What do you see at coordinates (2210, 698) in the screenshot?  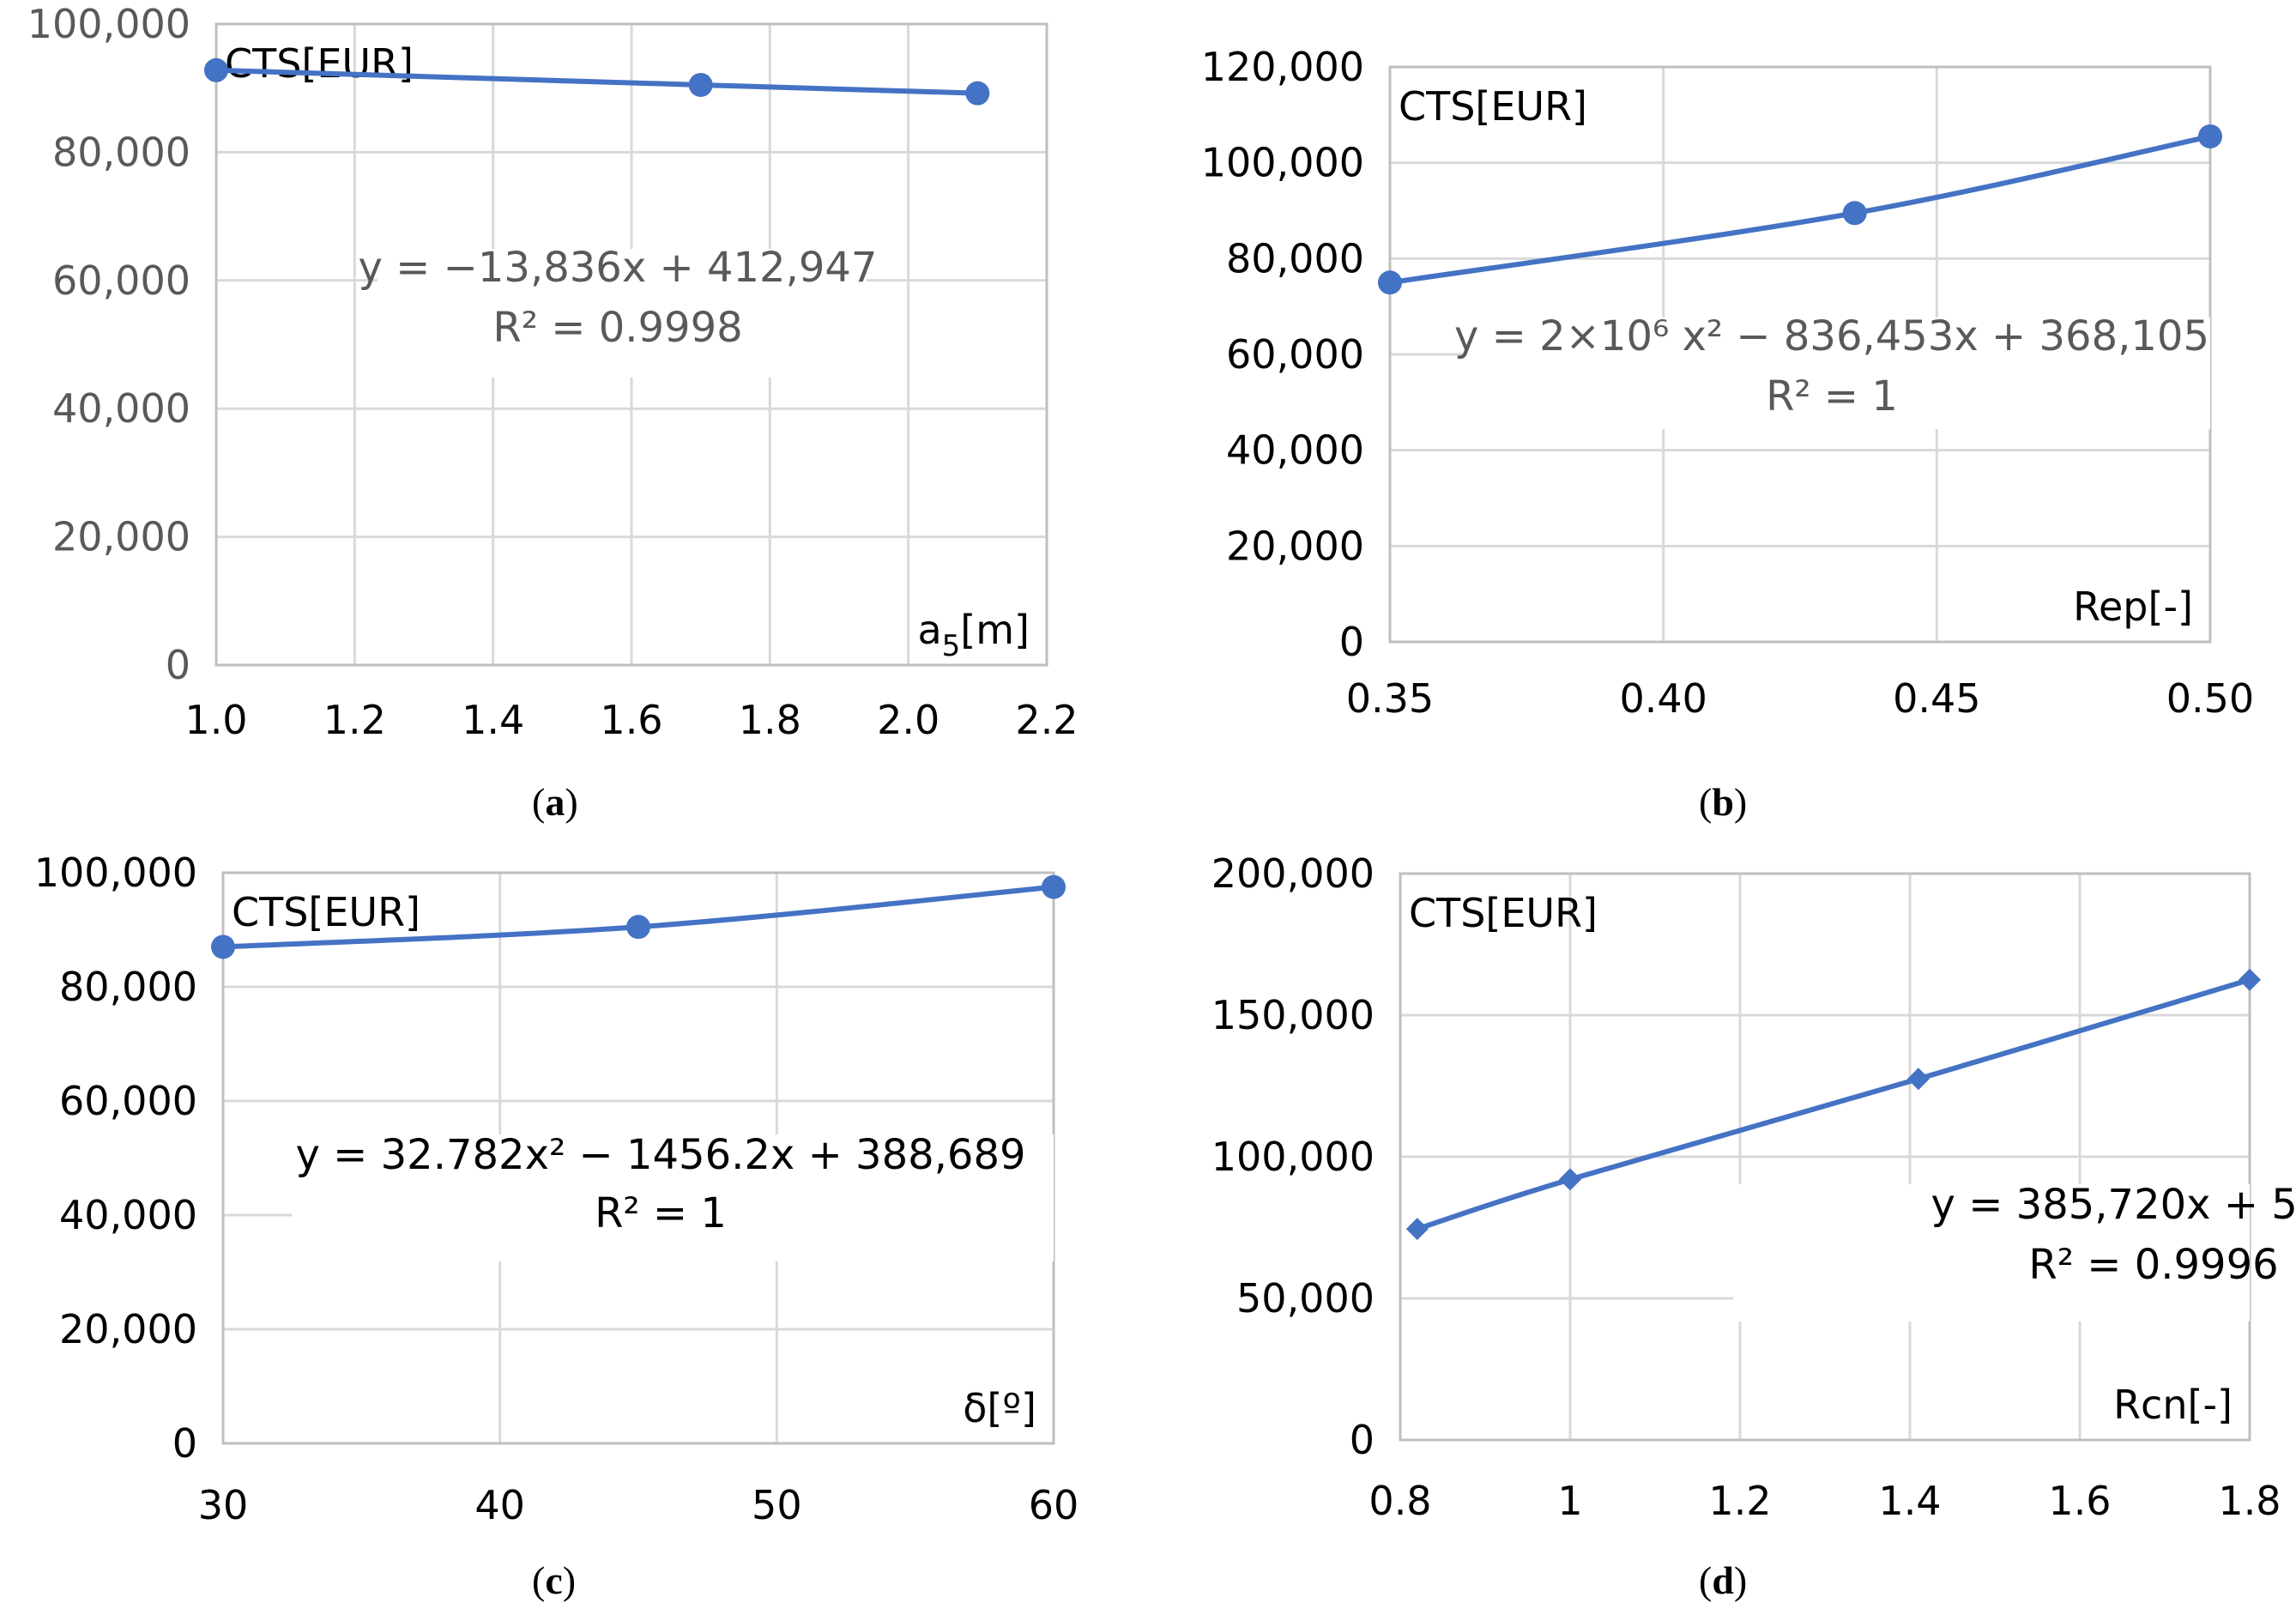 I see `x-tick-label-b-3: 0.50` at bounding box center [2210, 698].